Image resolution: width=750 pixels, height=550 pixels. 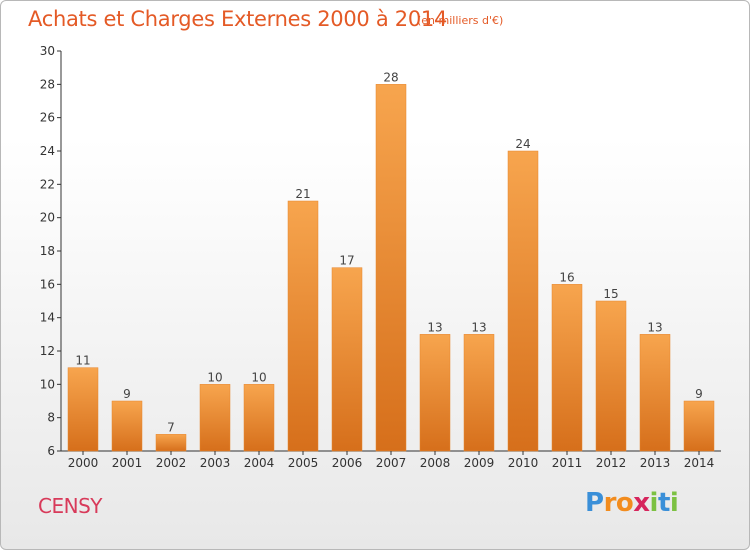 I want to click on y-tick-label: 24, so click(x=47, y=151).